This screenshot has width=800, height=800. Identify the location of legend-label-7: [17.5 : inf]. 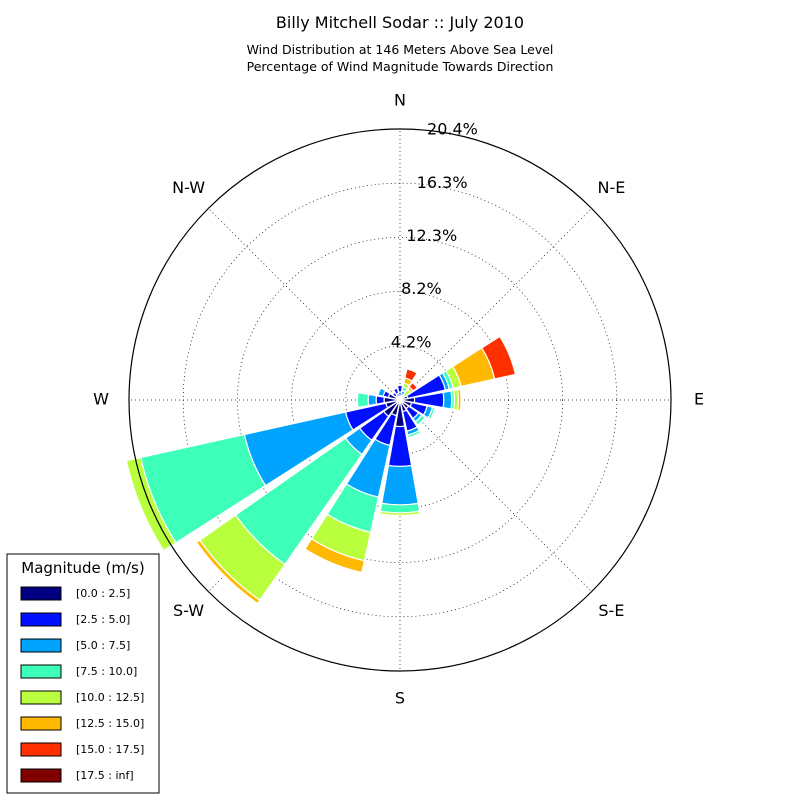
(105, 775).